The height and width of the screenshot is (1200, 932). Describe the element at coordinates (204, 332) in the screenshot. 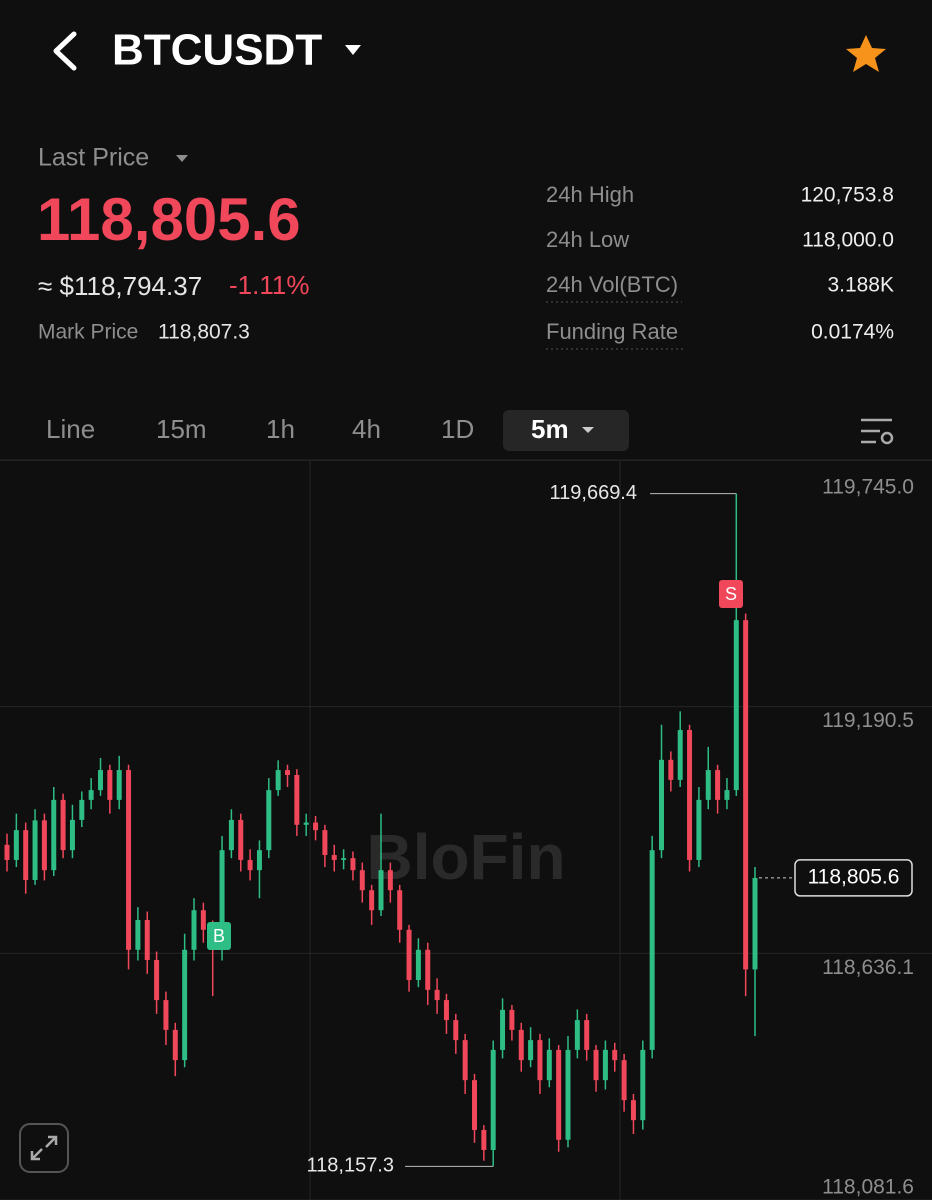

I see `mark-price: 118,807.3` at that location.